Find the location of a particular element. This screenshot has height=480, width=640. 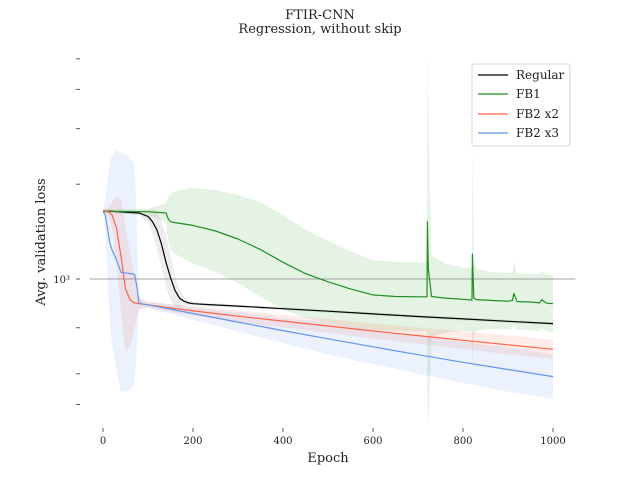

y-axis-label: Avg. validation loss is located at coordinates (41, 242).